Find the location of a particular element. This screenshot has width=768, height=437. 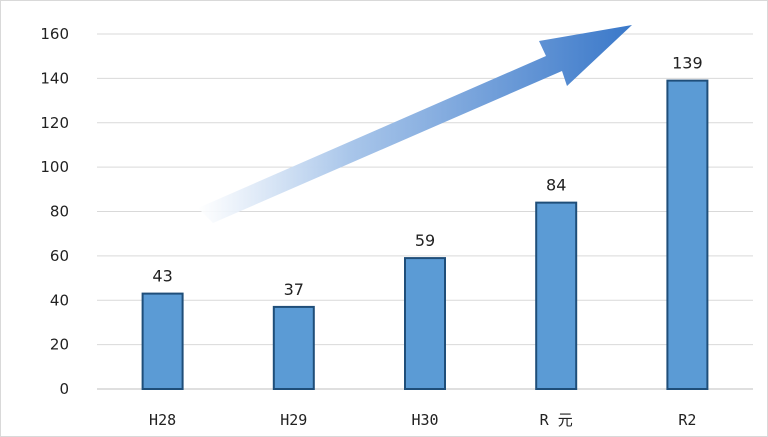

data-label: 139 is located at coordinates (687, 63).